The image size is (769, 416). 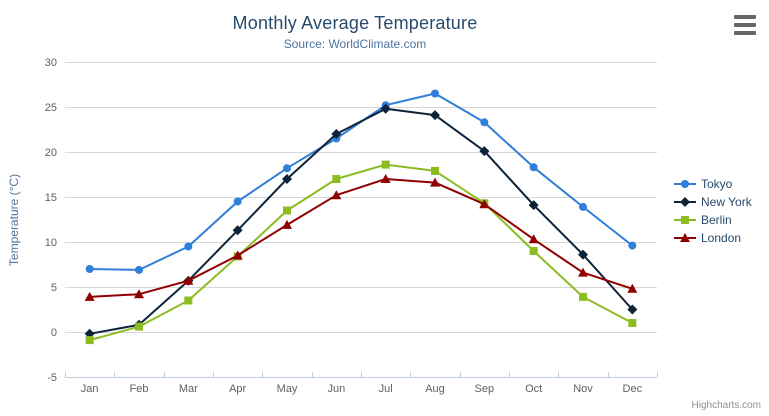 I want to click on x-tick-label: Nov, so click(x=583, y=389).